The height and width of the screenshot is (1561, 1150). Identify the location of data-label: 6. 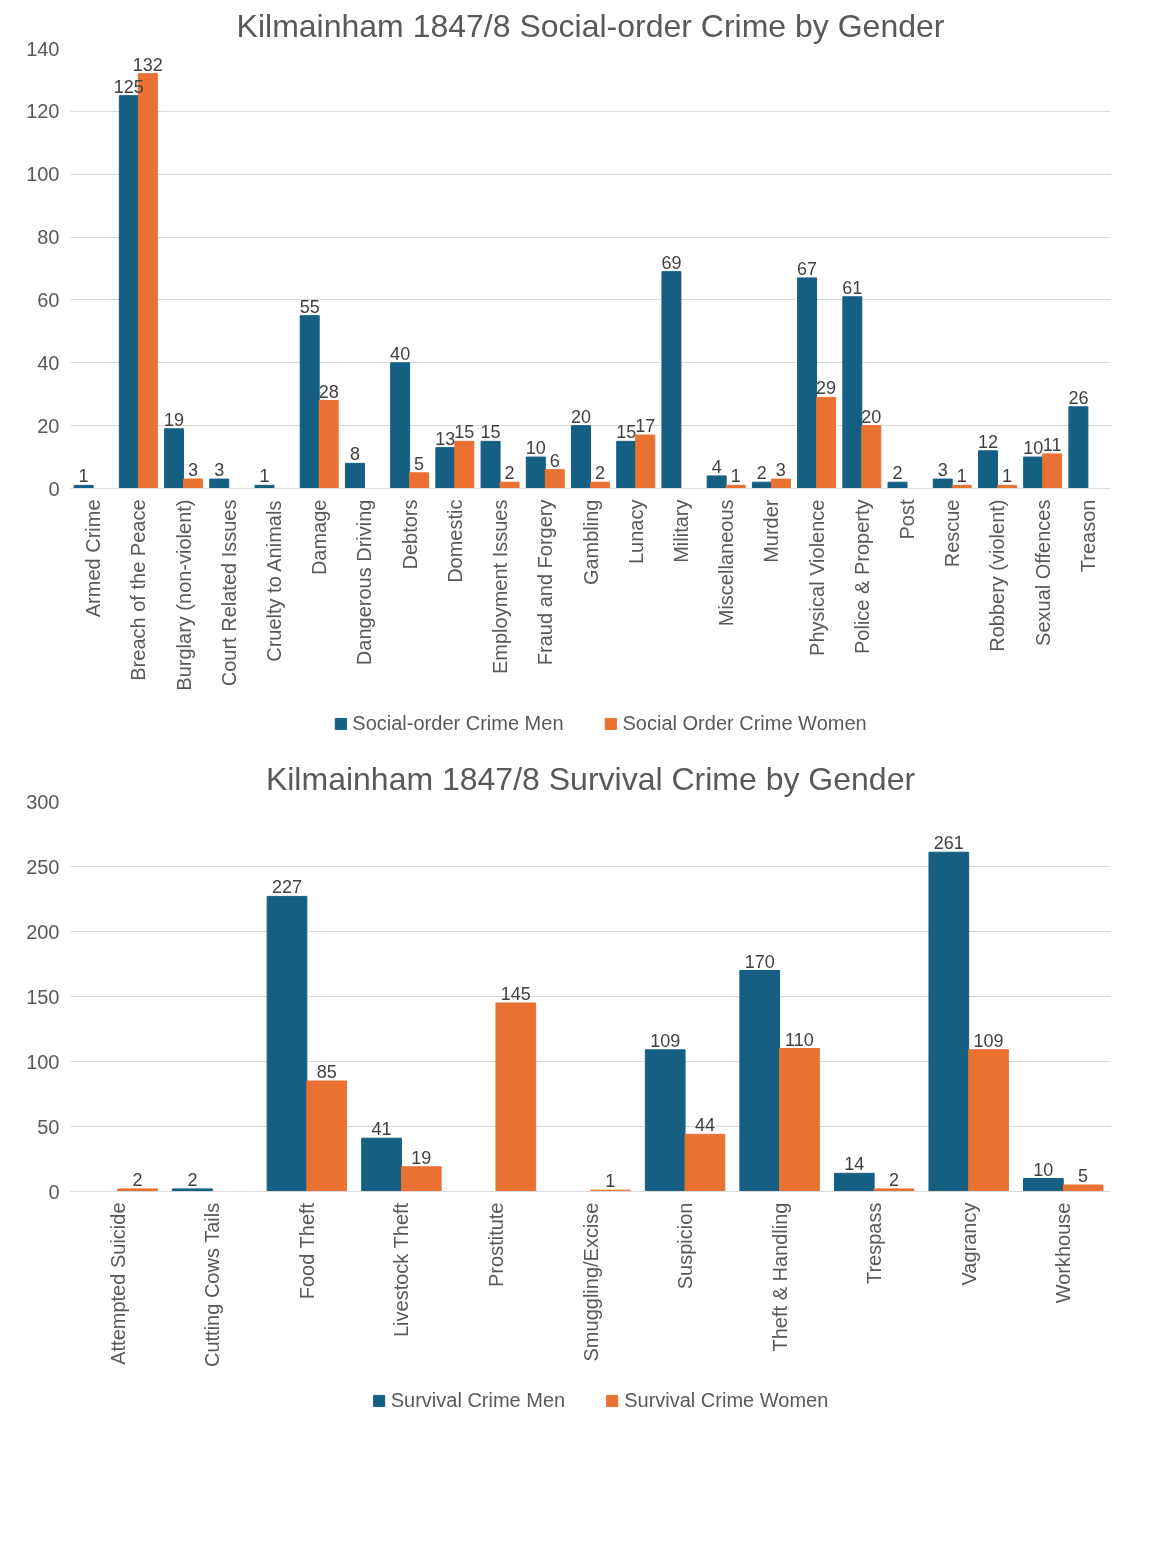
(554, 460).